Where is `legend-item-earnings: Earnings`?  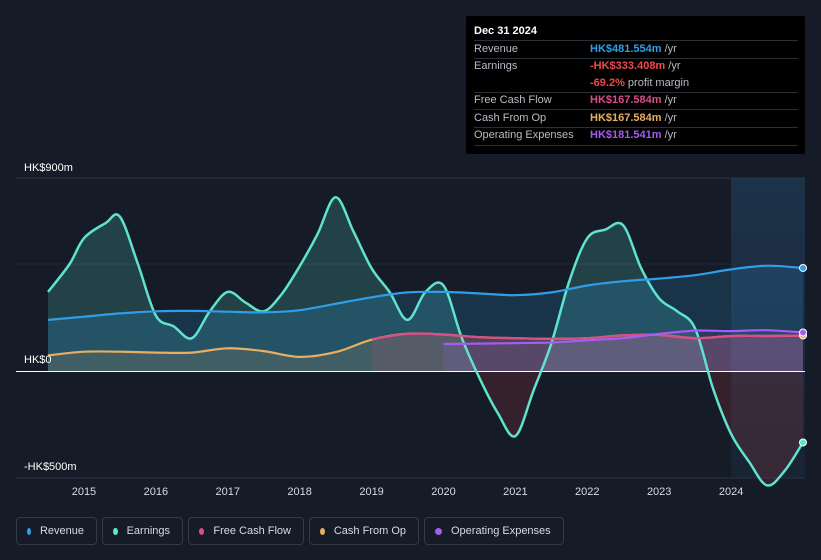 legend-item-earnings: Earnings is located at coordinates (142, 531).